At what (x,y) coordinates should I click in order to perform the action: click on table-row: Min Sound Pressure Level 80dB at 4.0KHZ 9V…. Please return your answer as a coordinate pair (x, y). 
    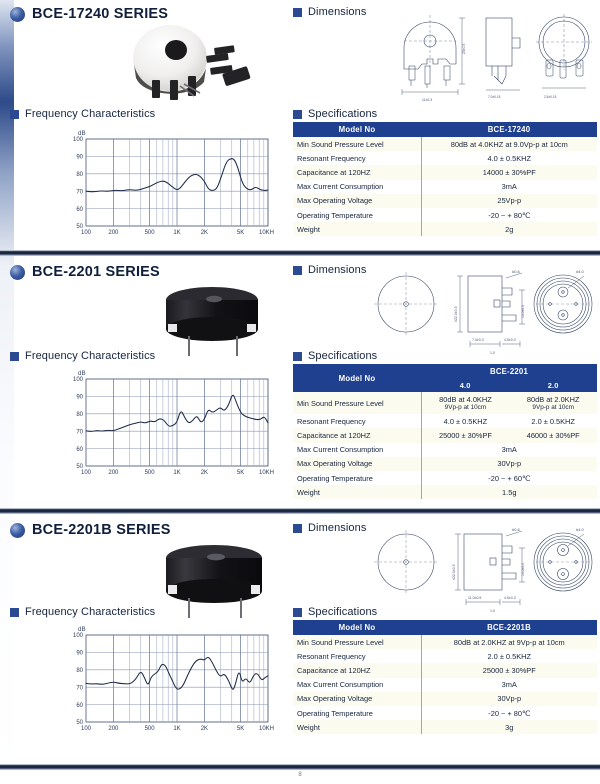
    Looking at the image, I should click on (445, 403).